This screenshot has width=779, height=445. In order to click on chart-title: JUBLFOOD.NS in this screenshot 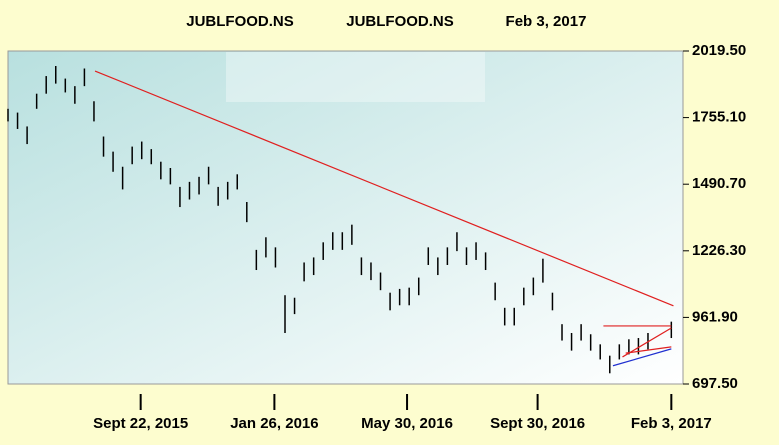, I will do `click(240, 21)`.